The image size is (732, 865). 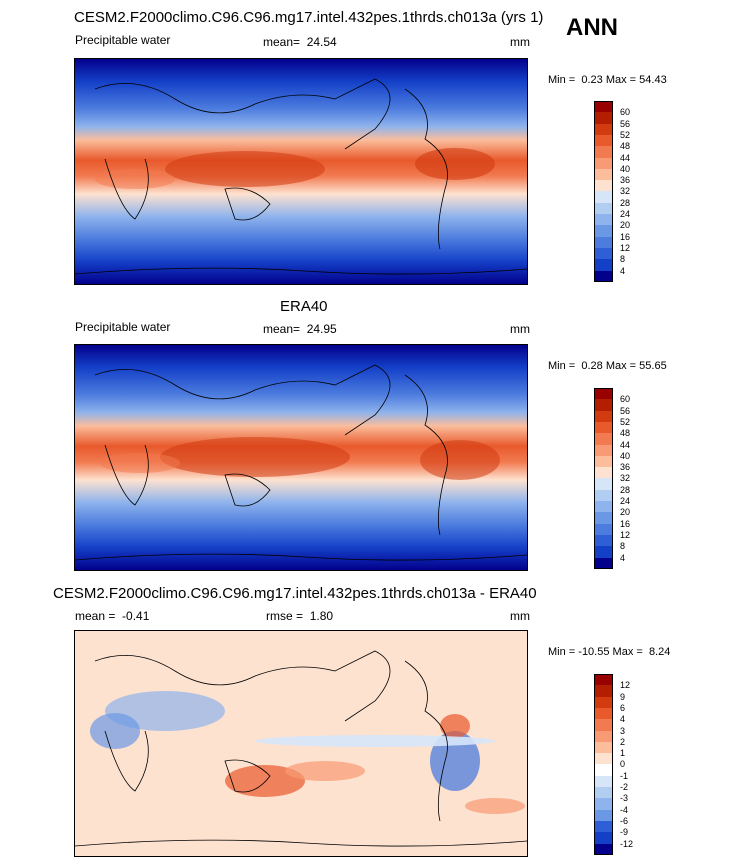 I want to click on colorbar-tick-label: 16, so click(x=625, y=236).